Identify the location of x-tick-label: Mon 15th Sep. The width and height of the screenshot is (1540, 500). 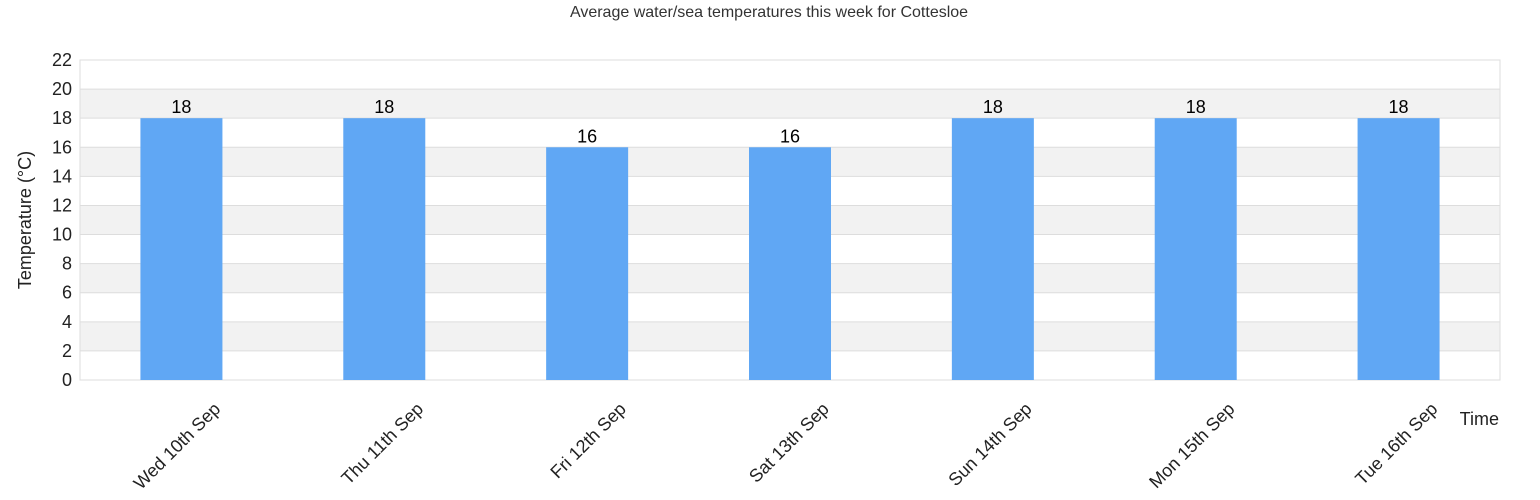
(1191, 445).